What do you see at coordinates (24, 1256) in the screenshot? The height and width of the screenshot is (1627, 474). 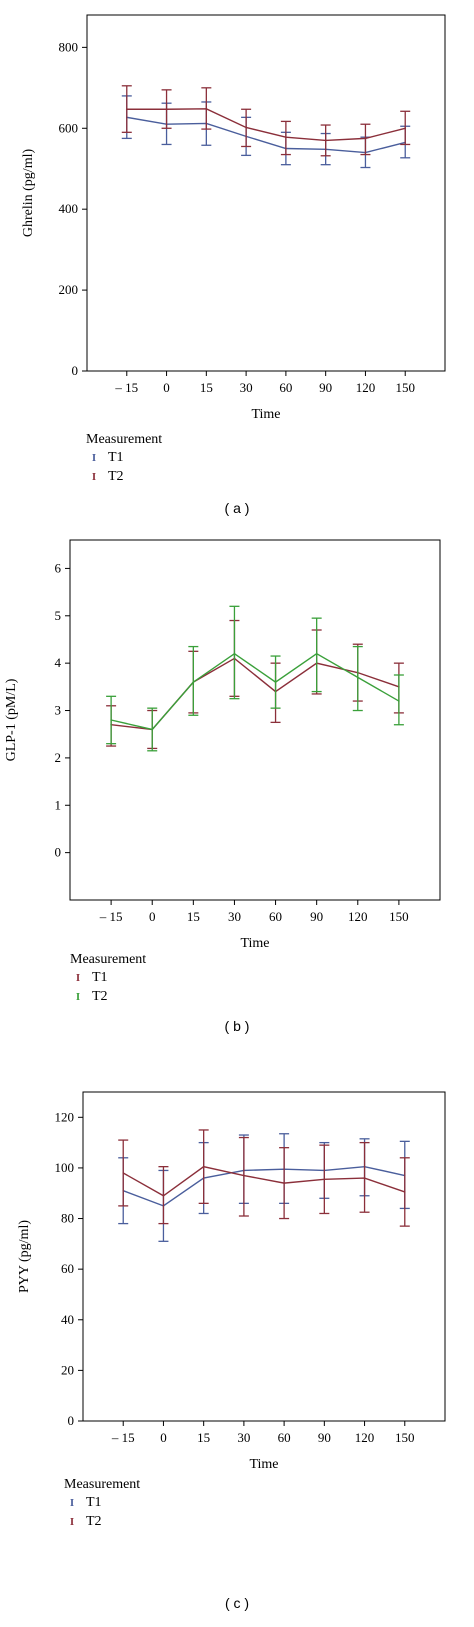 I see `y-axis-title: PYY (pg/ml)` at bounding box center [24, 1256].